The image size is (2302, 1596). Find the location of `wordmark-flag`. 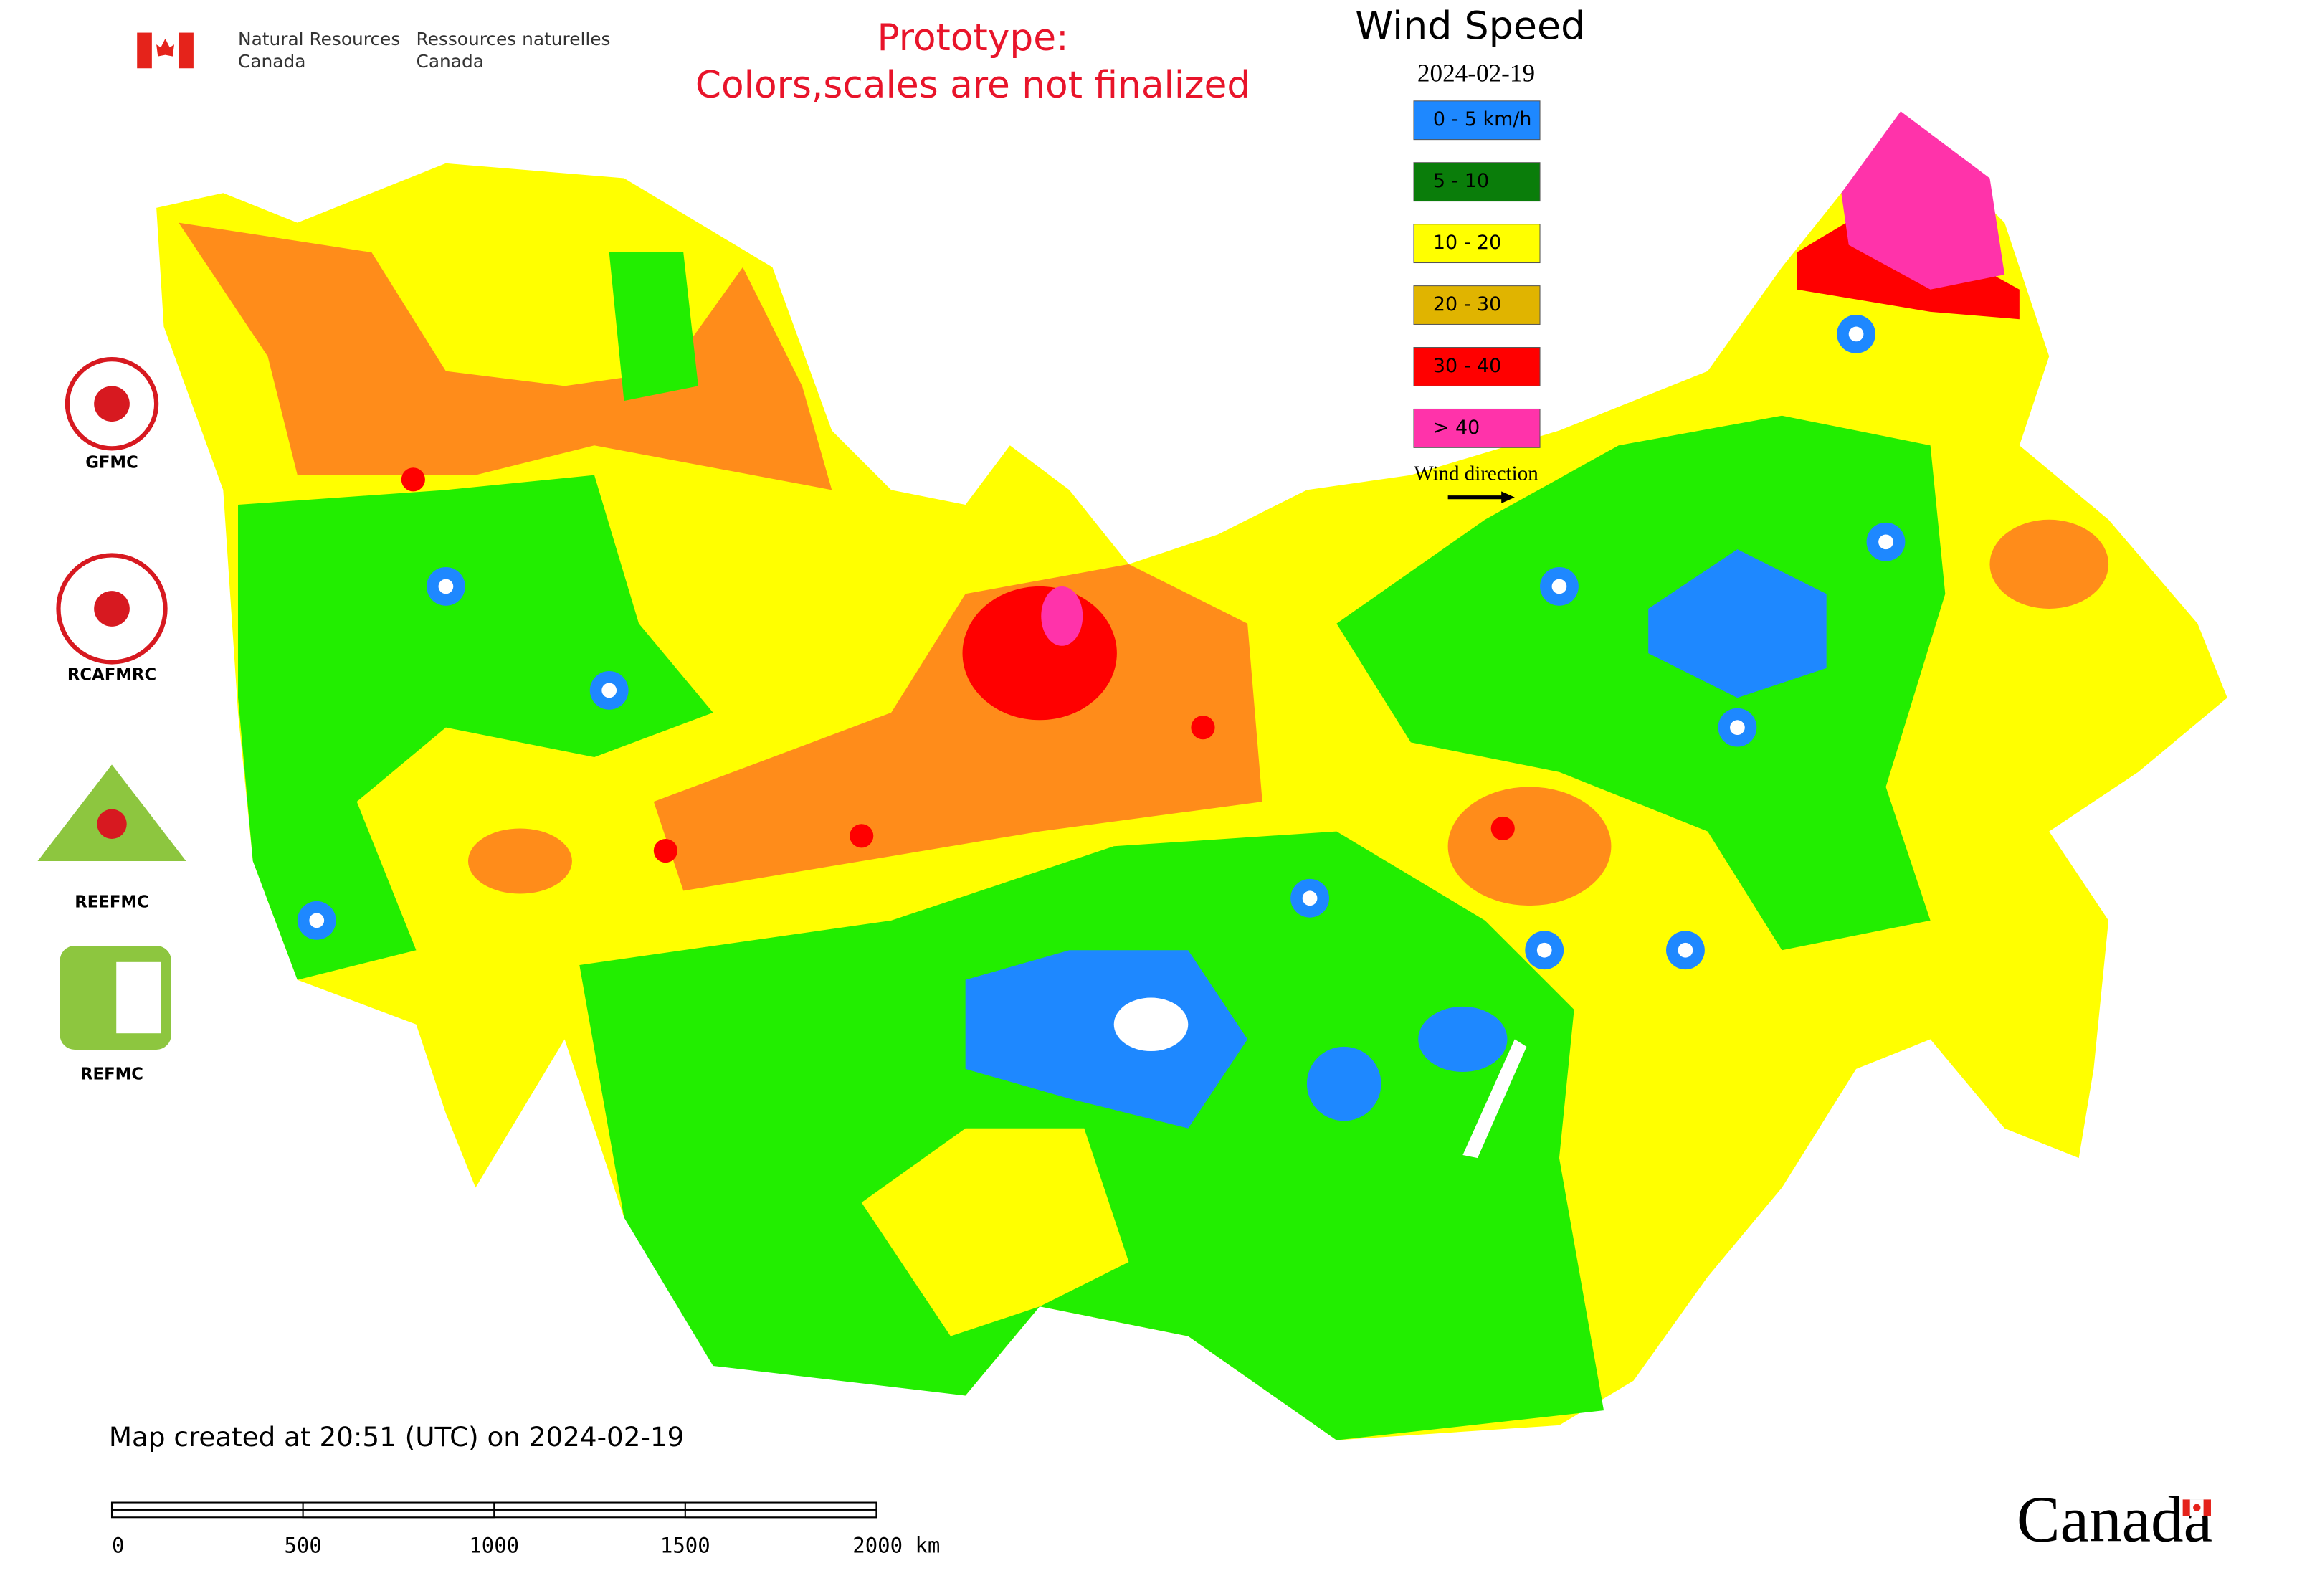

wordmark-flag is located at coordinates (2196, 1507).